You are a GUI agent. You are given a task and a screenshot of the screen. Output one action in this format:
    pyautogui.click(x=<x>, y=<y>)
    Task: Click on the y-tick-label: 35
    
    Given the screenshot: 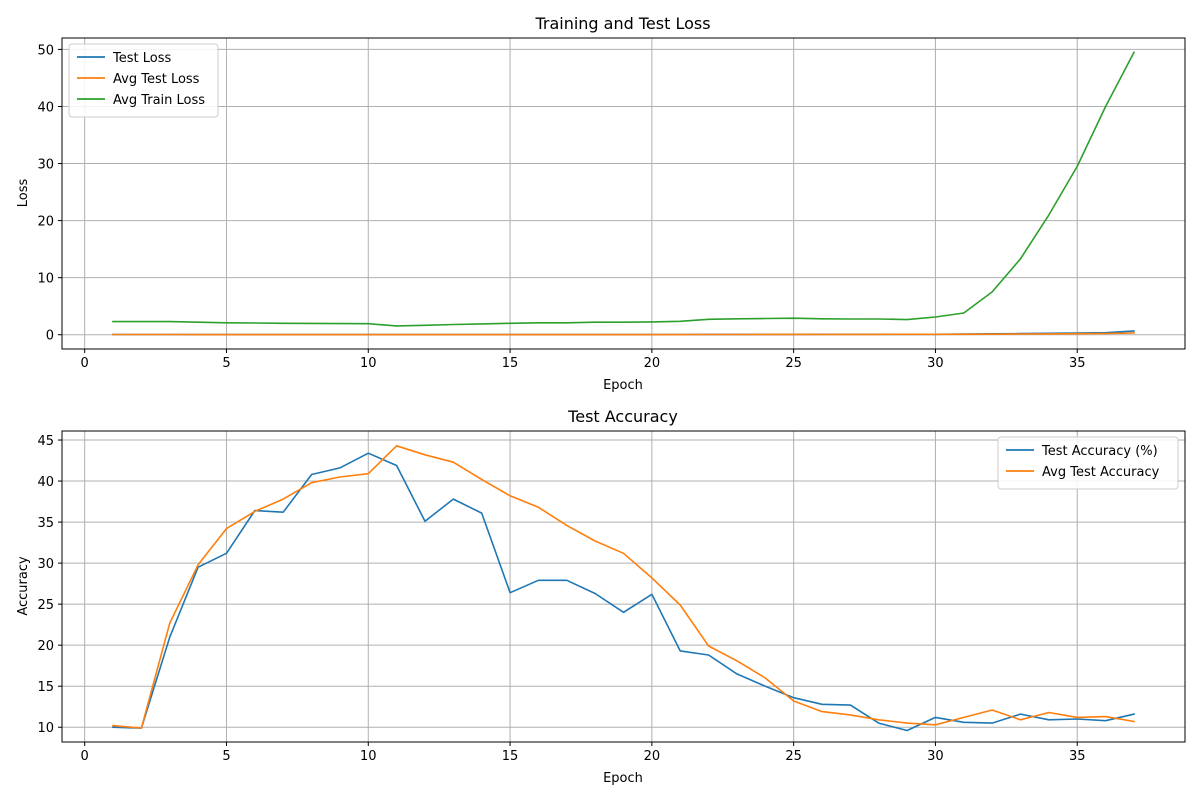 What is the action you would take?
    pyautogui.click(x=45, y=523)
    